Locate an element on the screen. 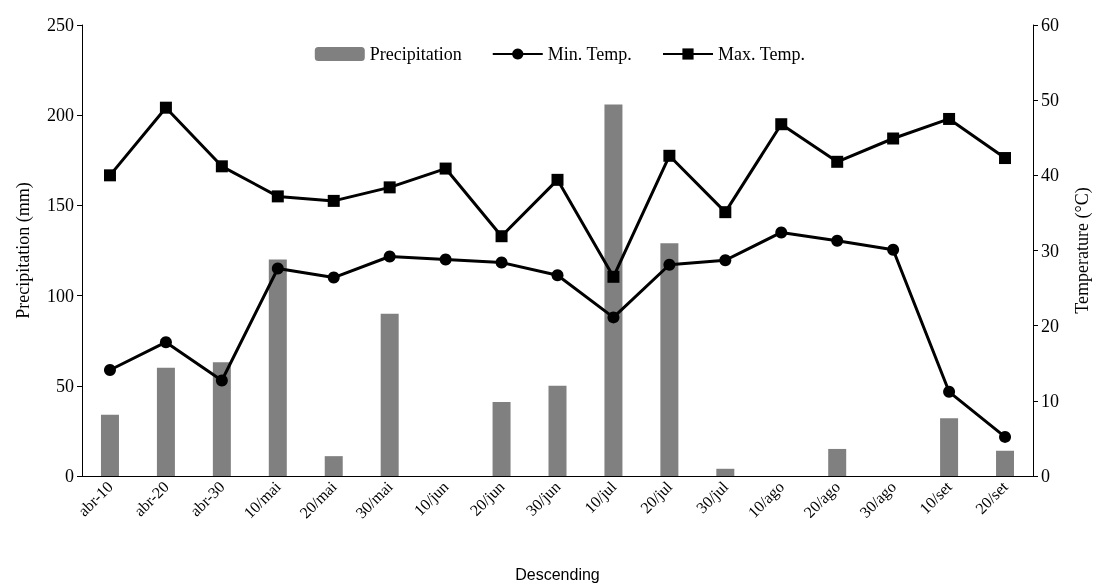 The width and height of the screenshot is (1120, 588). y2-tick-label: 10 is located at coordinates (1050, 400).